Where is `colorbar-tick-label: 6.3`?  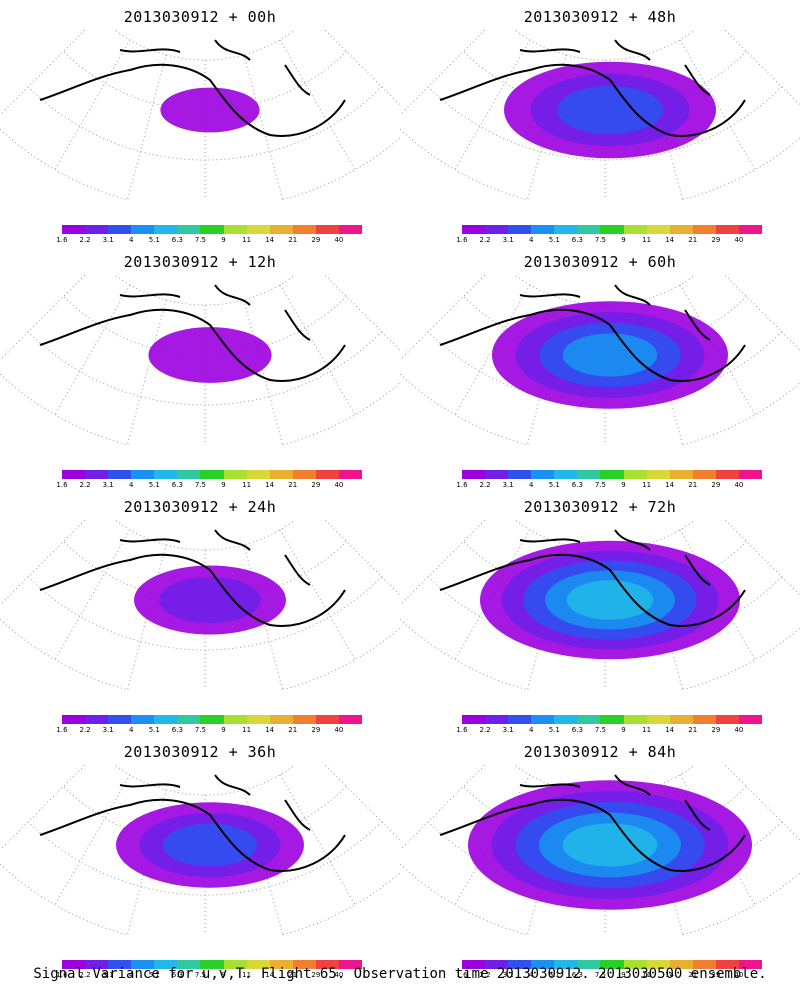
colorbar-tick-label: 6.3 is located at coordinates (177, 975).